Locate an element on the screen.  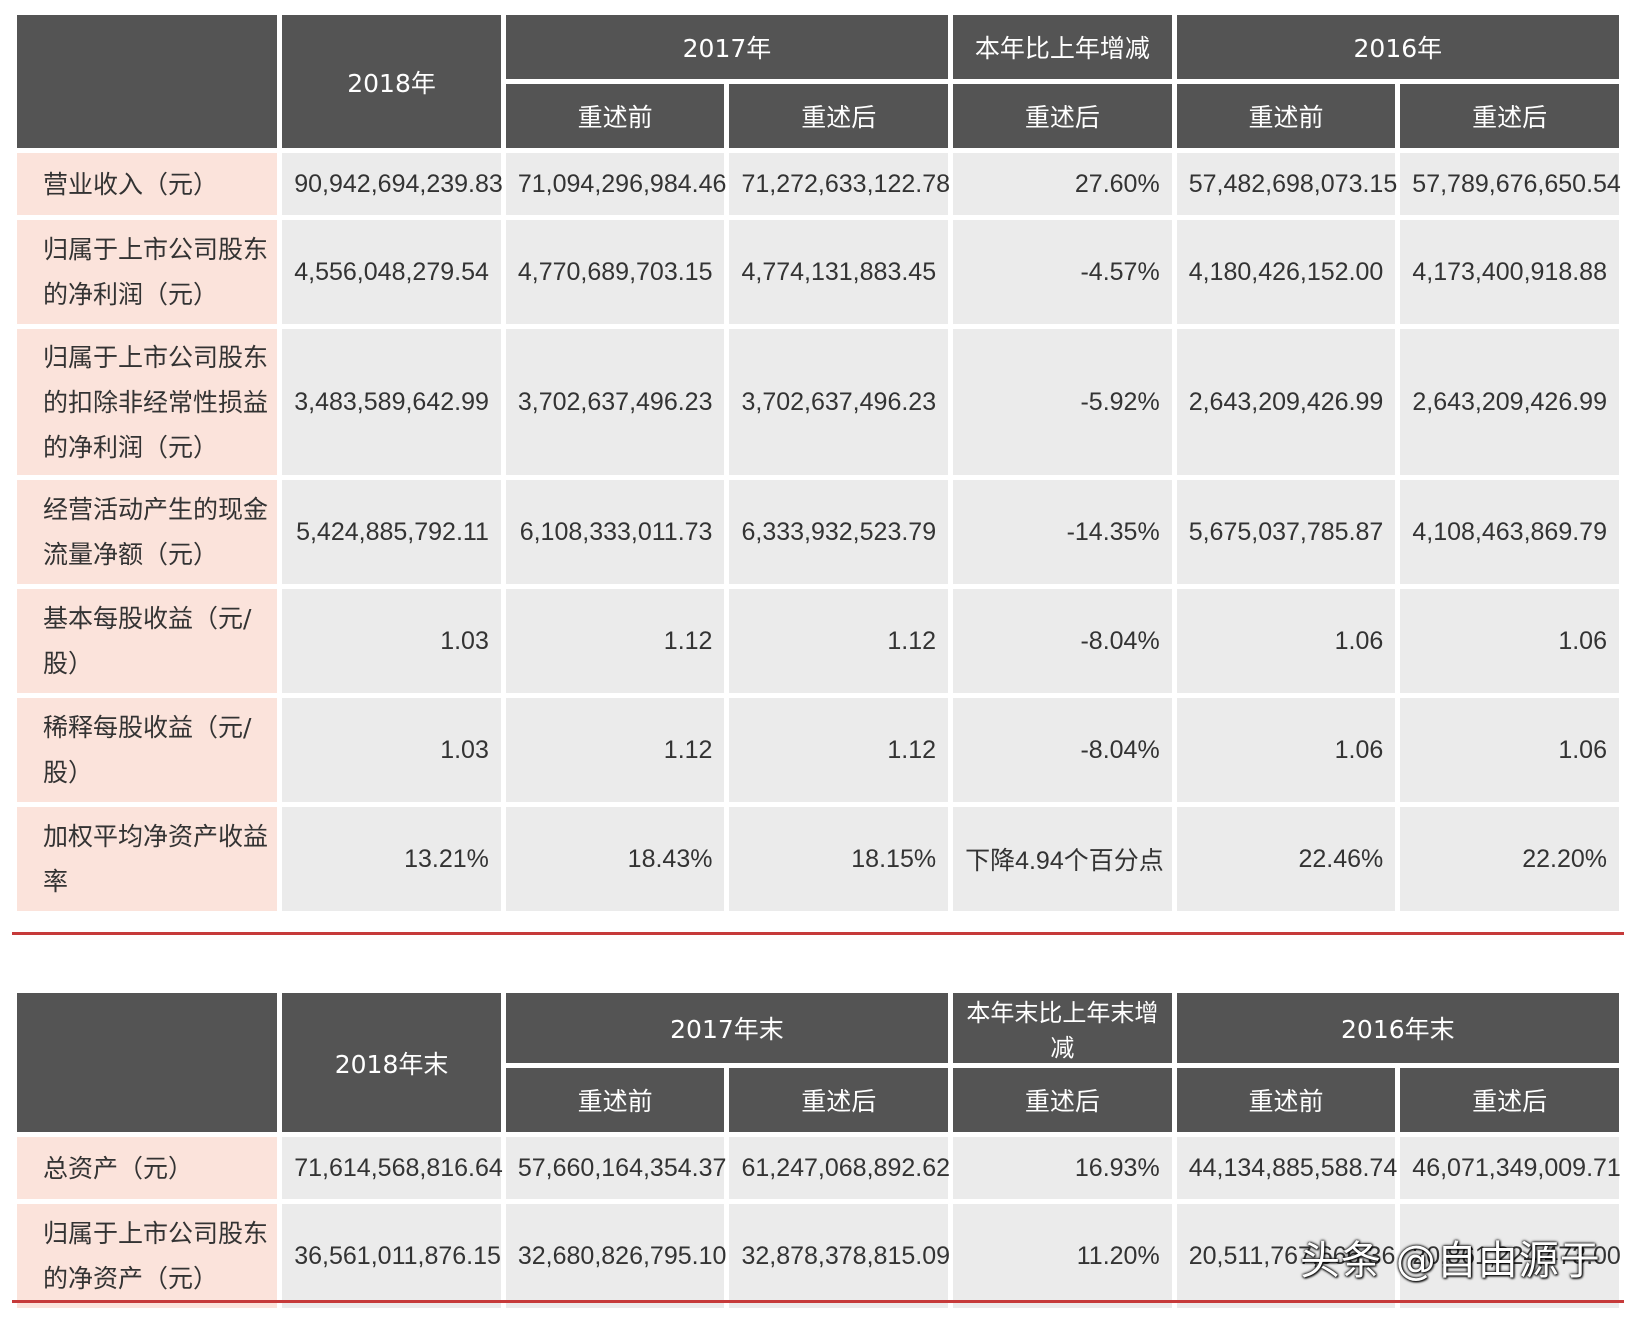
value-2017-before: 71,094,296,984.46 is located at coordinates (615, 184).